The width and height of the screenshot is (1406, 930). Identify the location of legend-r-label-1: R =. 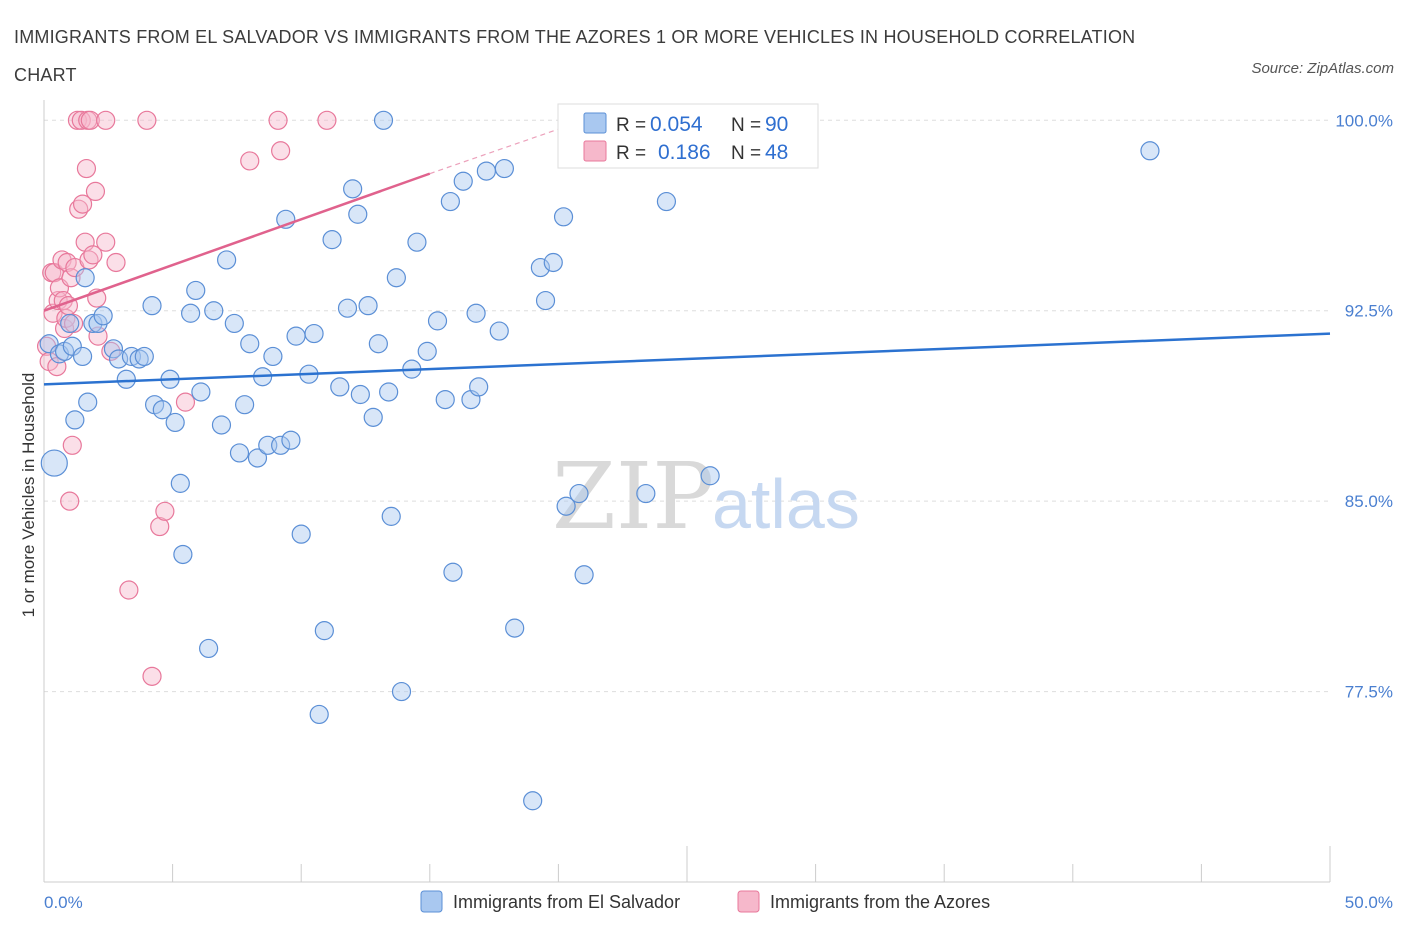
(631, 125).